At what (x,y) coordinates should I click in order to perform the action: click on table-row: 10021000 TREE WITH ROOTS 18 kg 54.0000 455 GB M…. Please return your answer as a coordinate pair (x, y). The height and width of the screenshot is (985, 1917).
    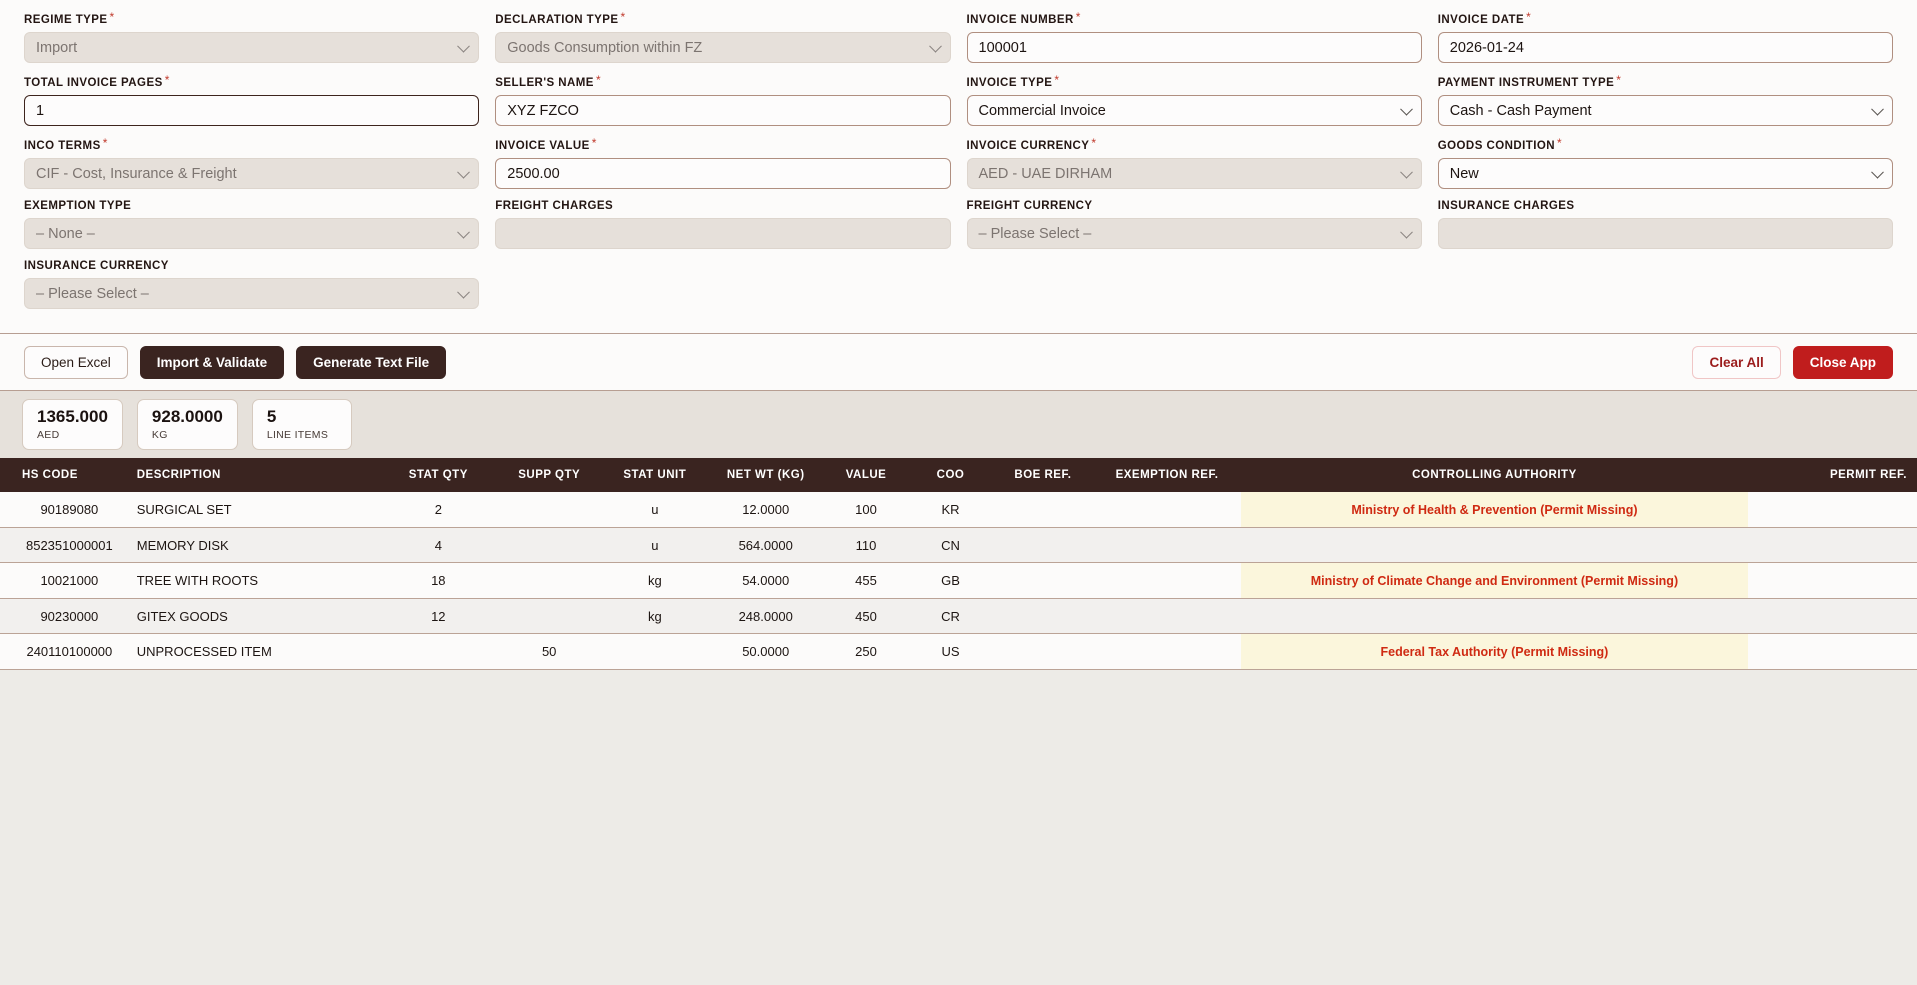
    Looking at the image, I should click on (958, 580).